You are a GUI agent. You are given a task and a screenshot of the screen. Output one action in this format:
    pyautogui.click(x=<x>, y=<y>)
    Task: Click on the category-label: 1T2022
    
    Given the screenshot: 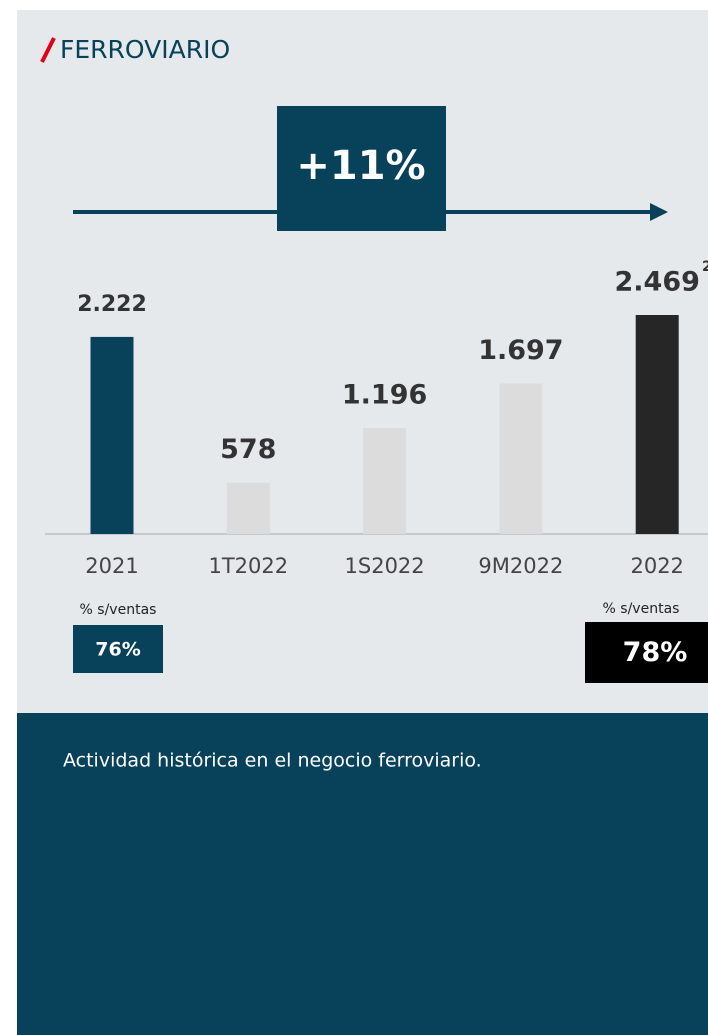 What is the action you would take?
    pyautogui.click(x=248, y=566)
    